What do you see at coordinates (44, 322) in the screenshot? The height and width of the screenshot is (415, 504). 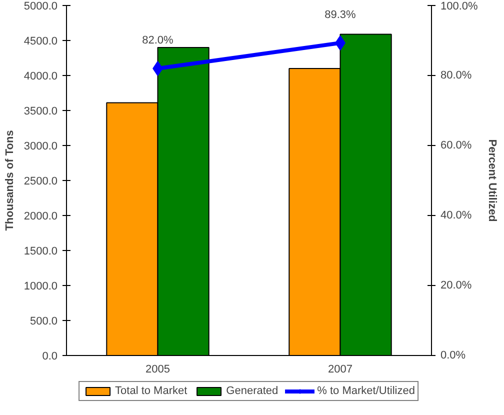 I see `y-tick-label: 500.0` at bounding box center [44, 322].